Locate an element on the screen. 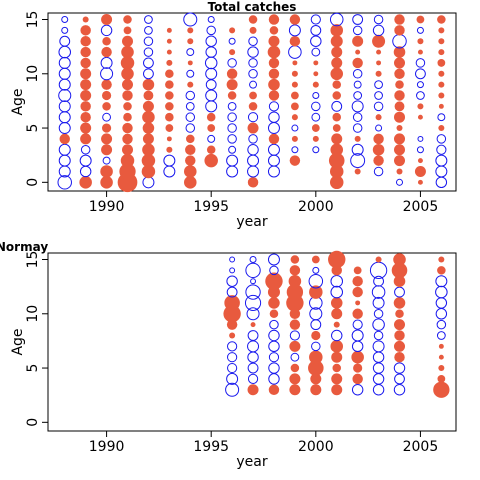 The width and height of the screenshot is (480, 480). y-tick-label: 0 is located at coordinates (33, 182).